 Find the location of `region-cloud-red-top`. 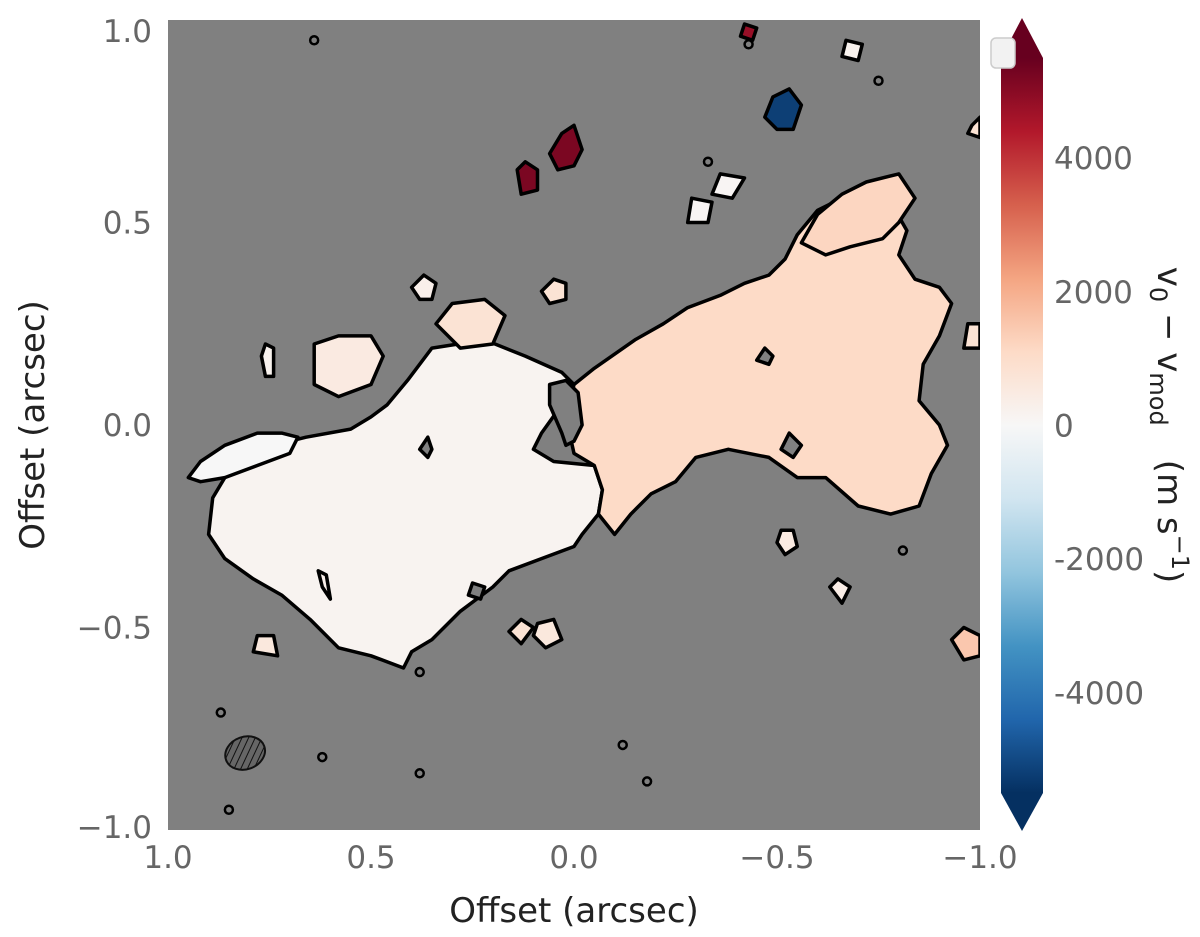

region-cloud-red-top is located at coordinates (748, 32).